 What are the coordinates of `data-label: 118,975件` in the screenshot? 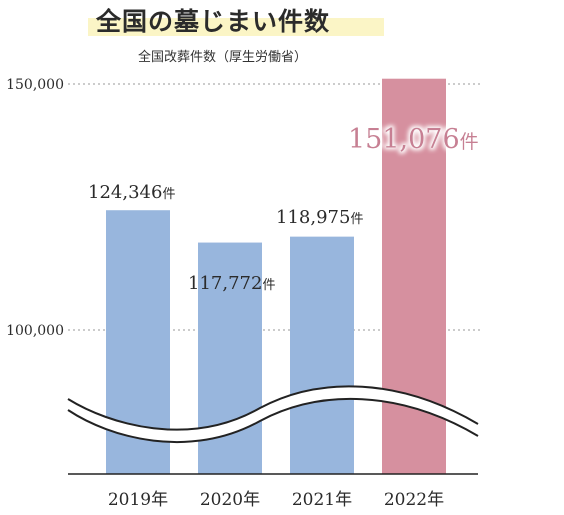 It's located at (319, 217).